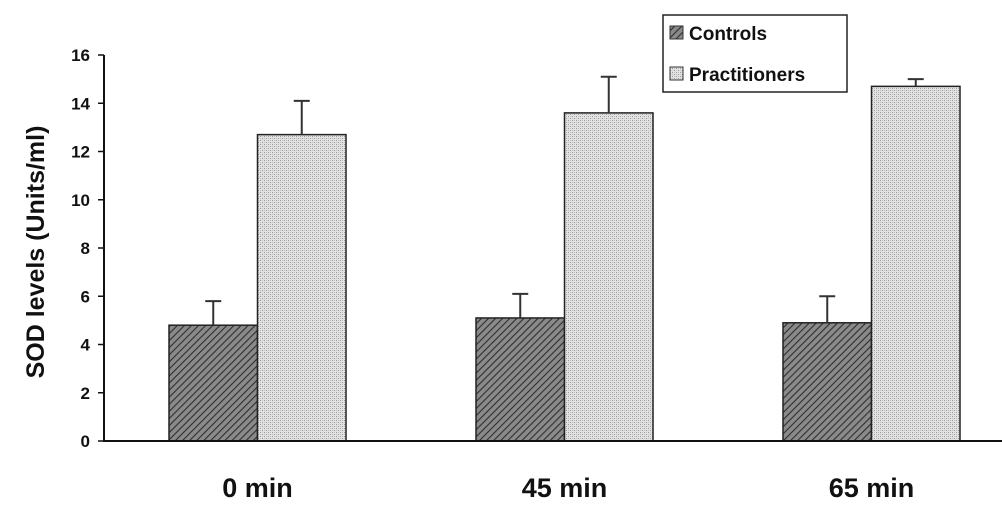 This screenshot has width=1002, height=519. Describe the element at coordinates (520, 379) in the screenshot. I see `bar-controls-45-min` at that location.